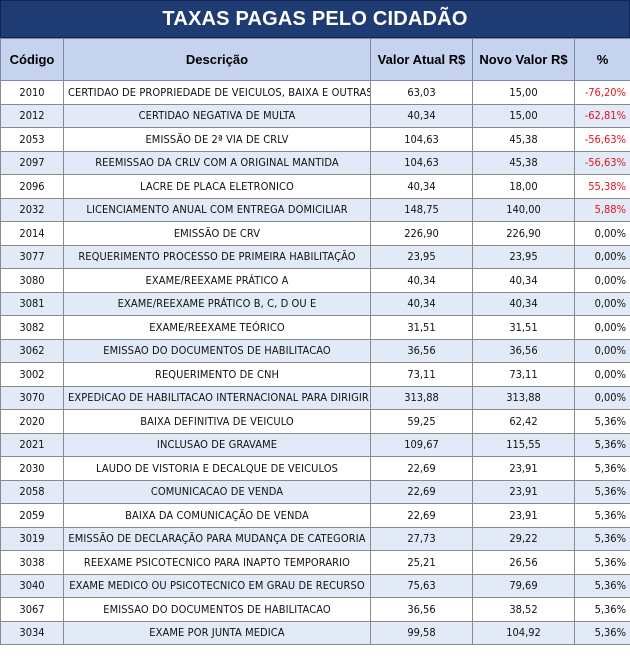 Image resolution: width=630 pixels, height=658 pixels. Describe the element at coordinates (421, 327) in the screenshot. I see `cell-current-value: 31,51` at that location.